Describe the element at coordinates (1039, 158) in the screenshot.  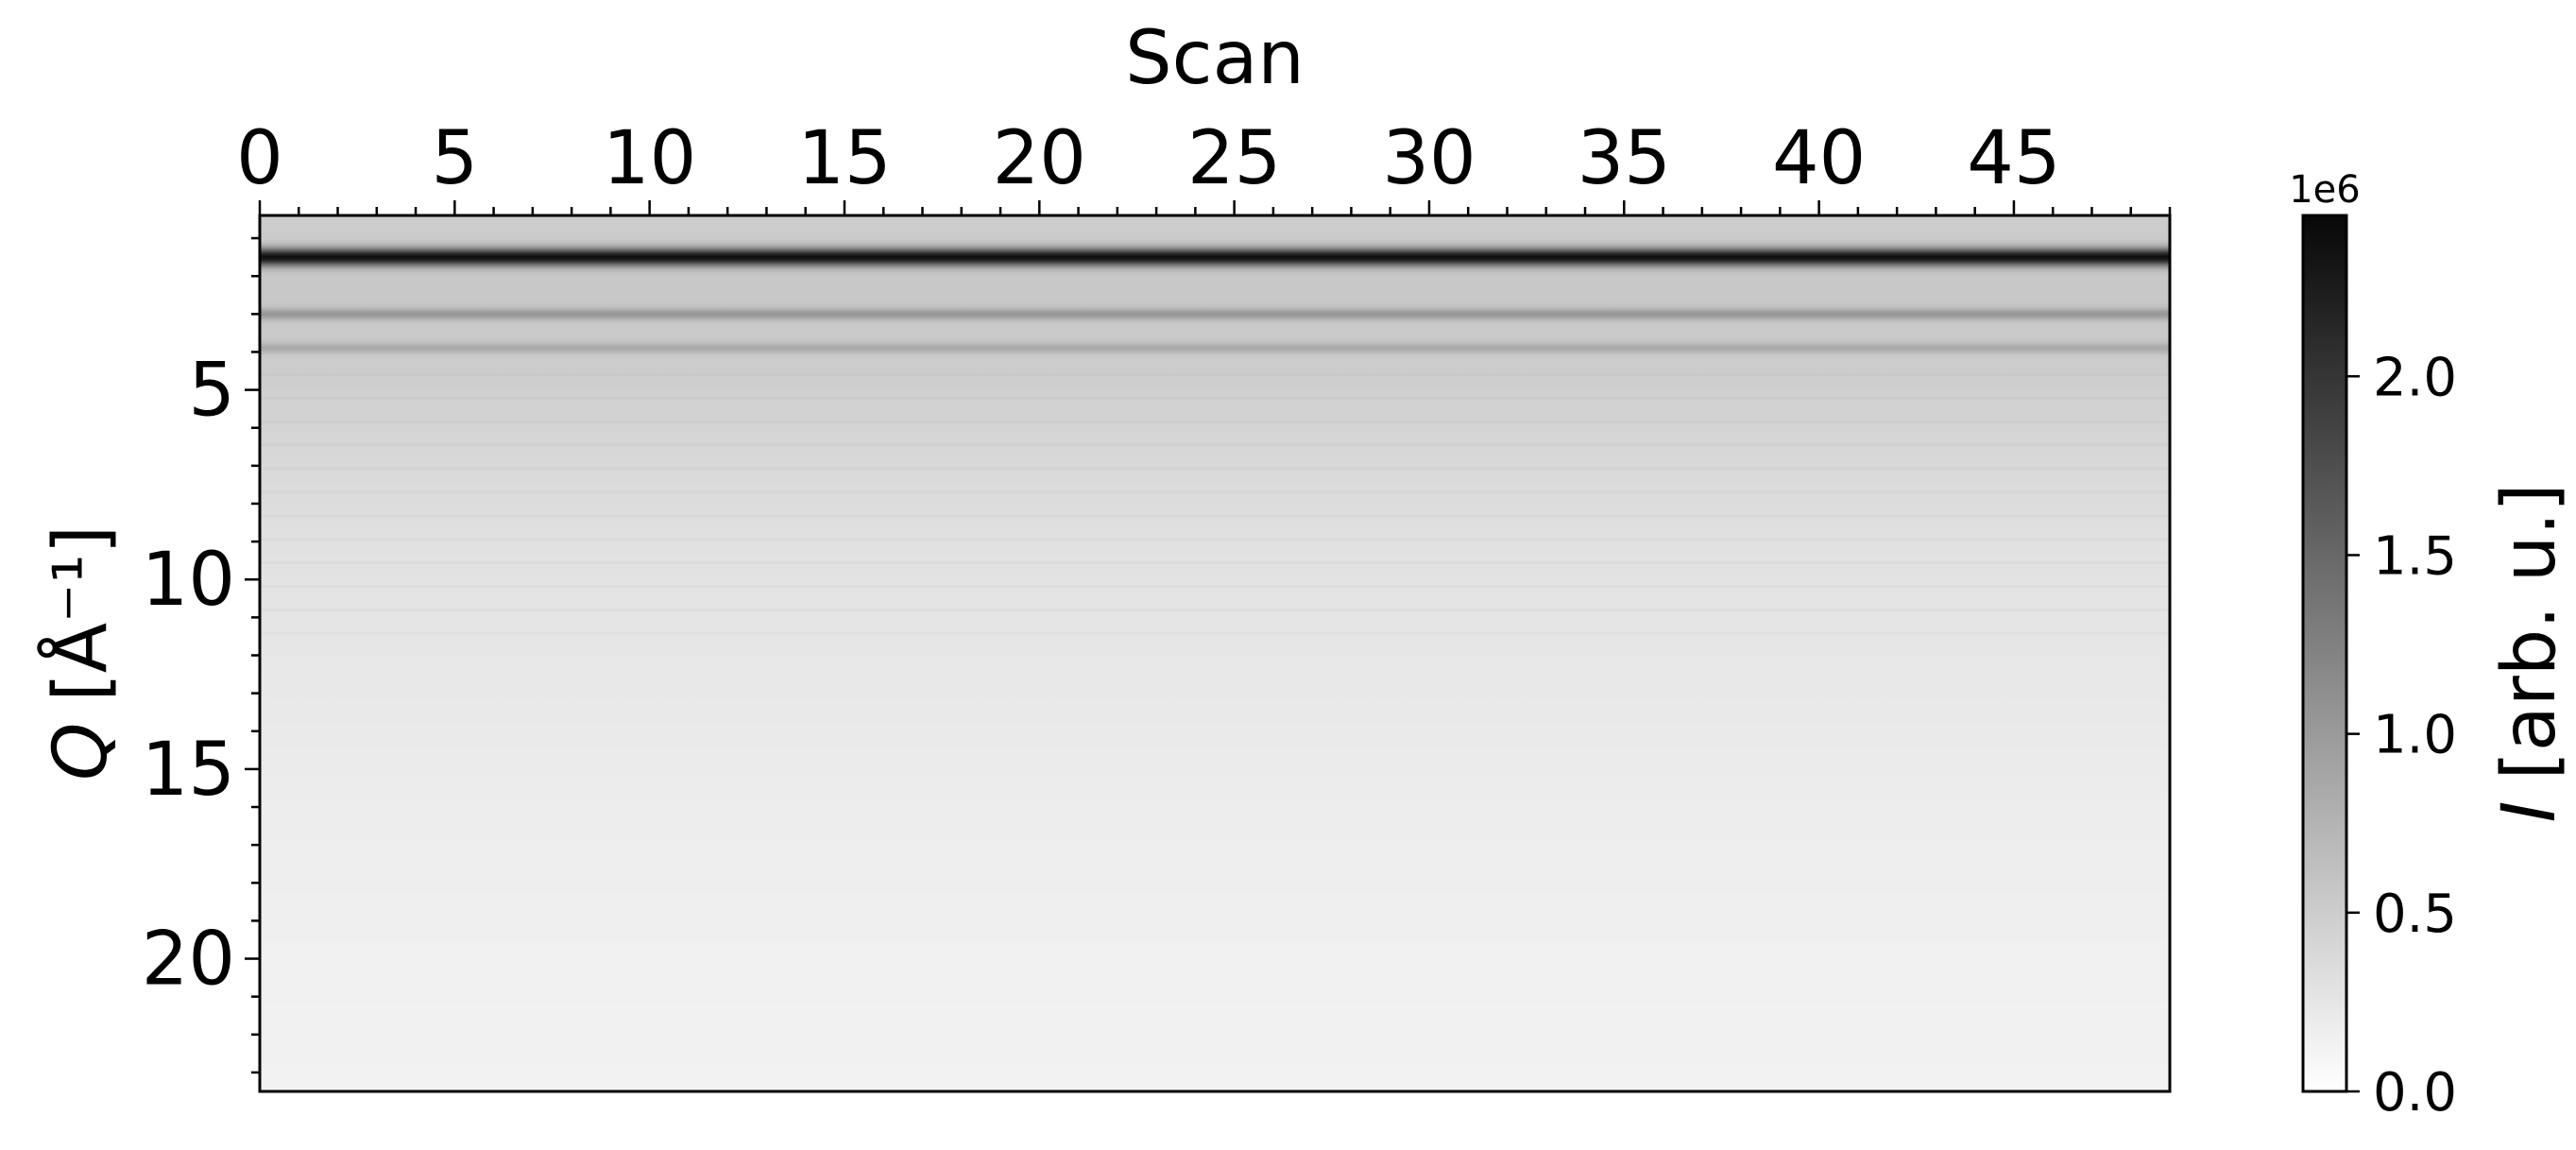
I see `x-tick-label: 20` at that location.